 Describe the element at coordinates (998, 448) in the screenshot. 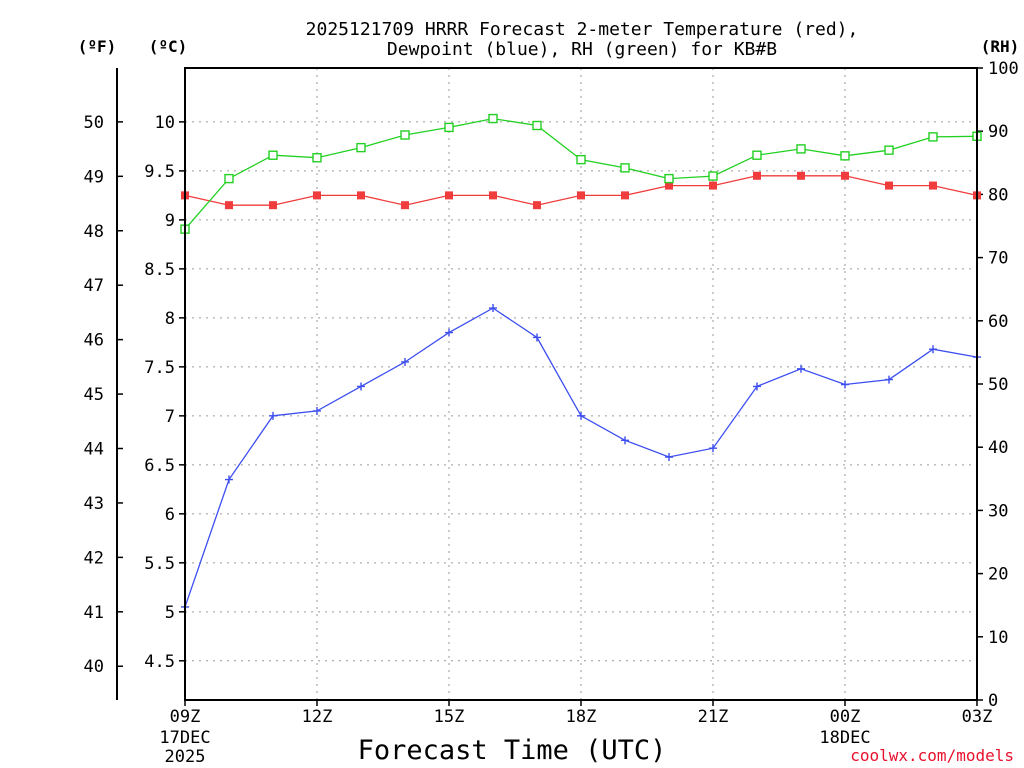

I see `rh-tick-label: 40` at that location.